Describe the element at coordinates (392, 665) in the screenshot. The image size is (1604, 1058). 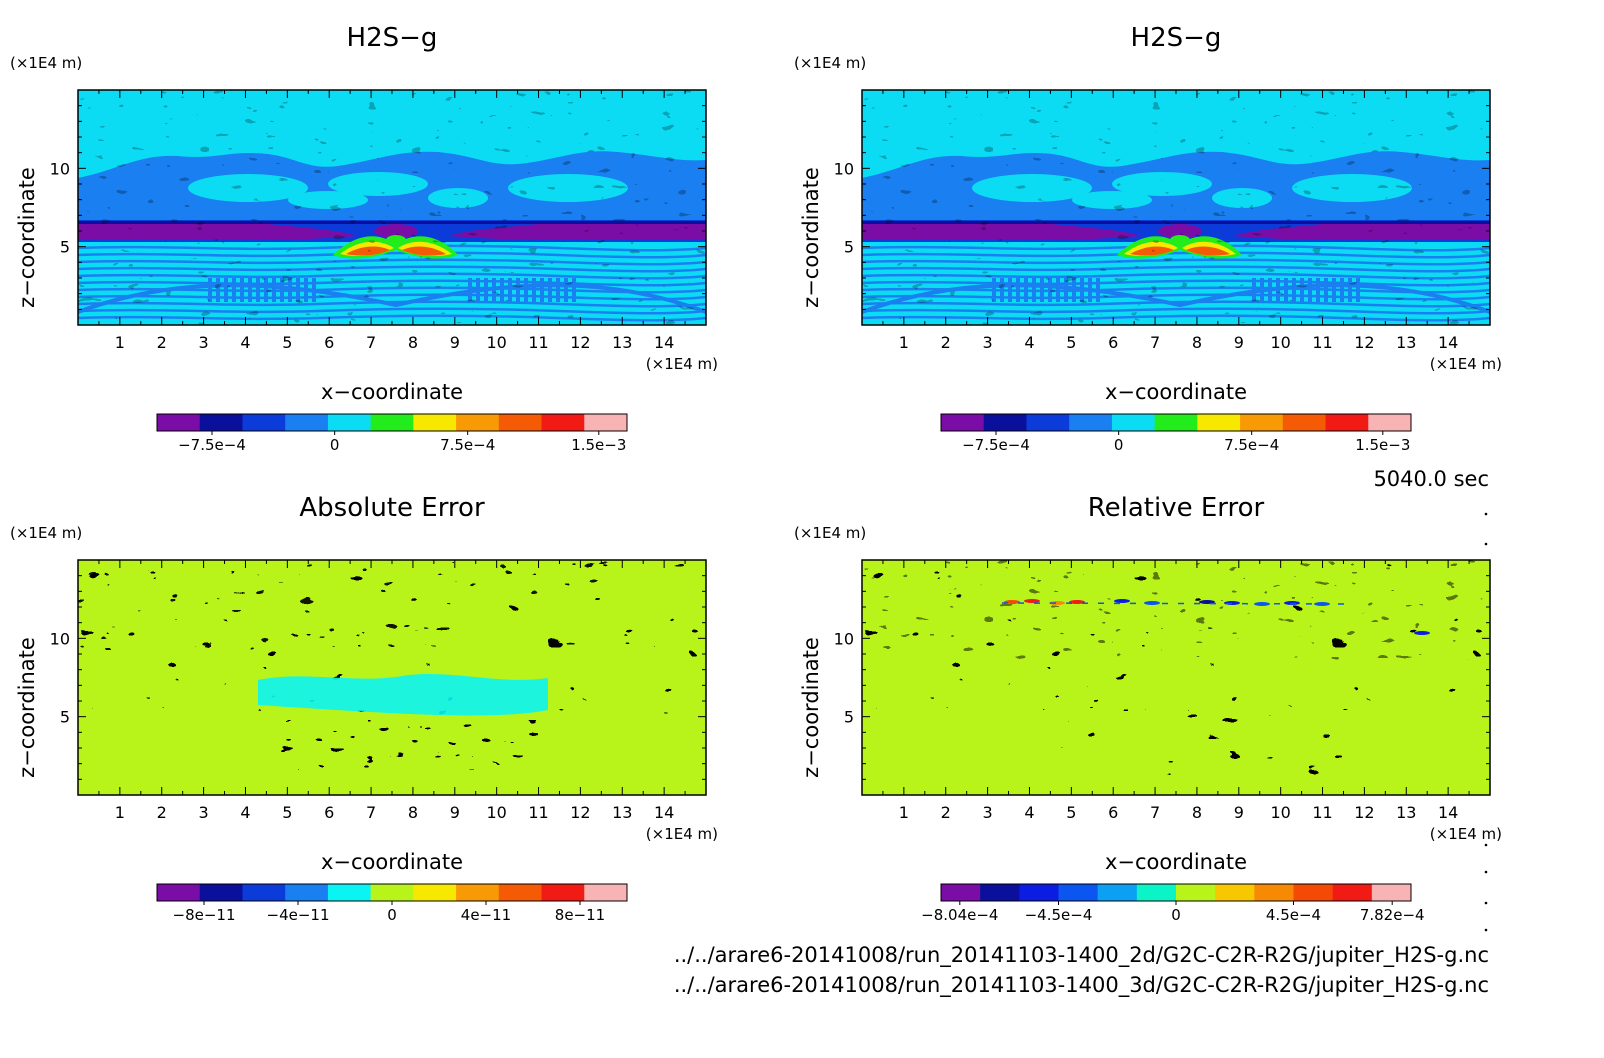
I see `field-cyan-noise` at that location.